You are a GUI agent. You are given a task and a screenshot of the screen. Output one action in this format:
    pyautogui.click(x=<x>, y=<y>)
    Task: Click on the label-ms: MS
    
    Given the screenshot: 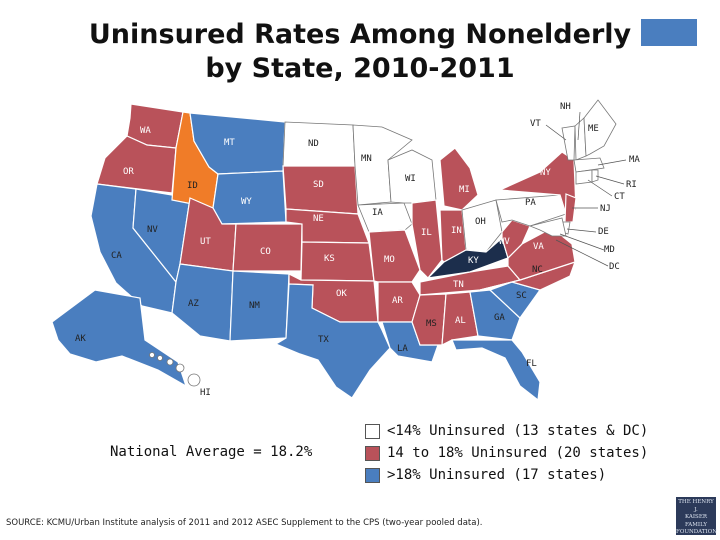 What is the action you would take?
    pyautogui.click(x=431, y=324)
    